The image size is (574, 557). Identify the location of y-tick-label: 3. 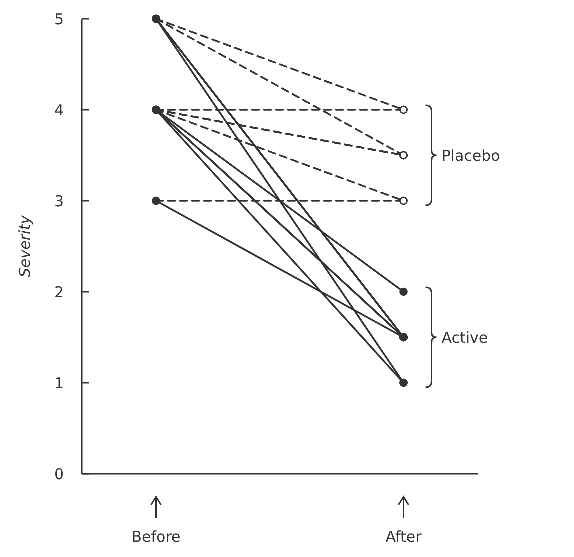
(59, 201).